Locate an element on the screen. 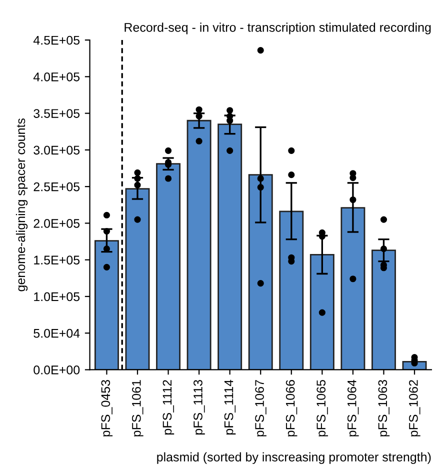 This screenshot has height=471, width=438. y-tick-label: 2.5E+05 is located at coordinates (57, 187).